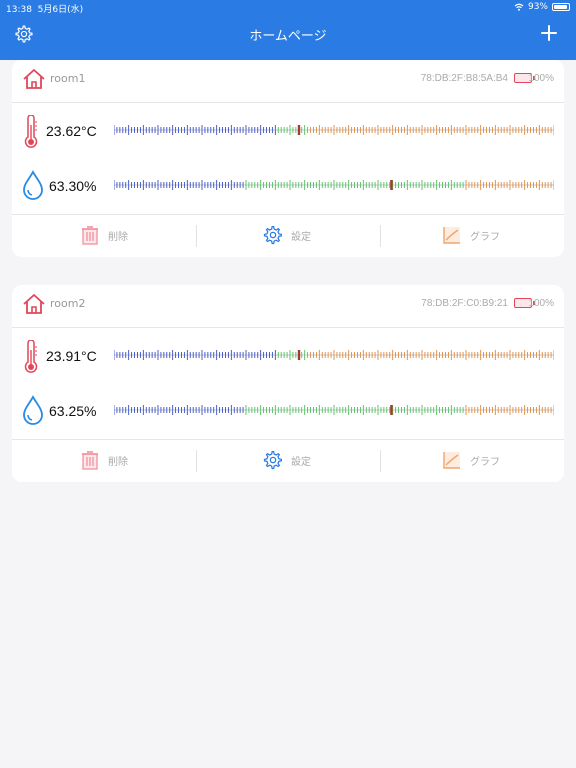  I want to click on status-battery-icon, so click(561, 7).